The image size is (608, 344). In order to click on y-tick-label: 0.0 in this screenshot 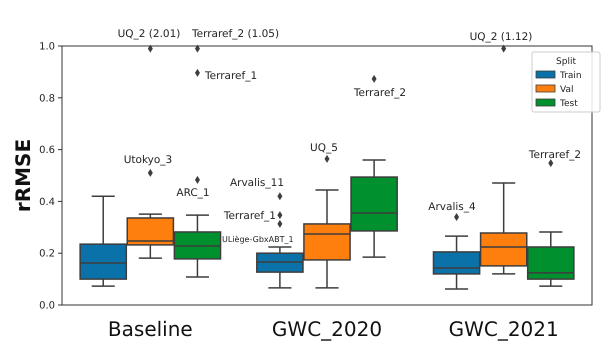, I will do `click(47, 306)`.